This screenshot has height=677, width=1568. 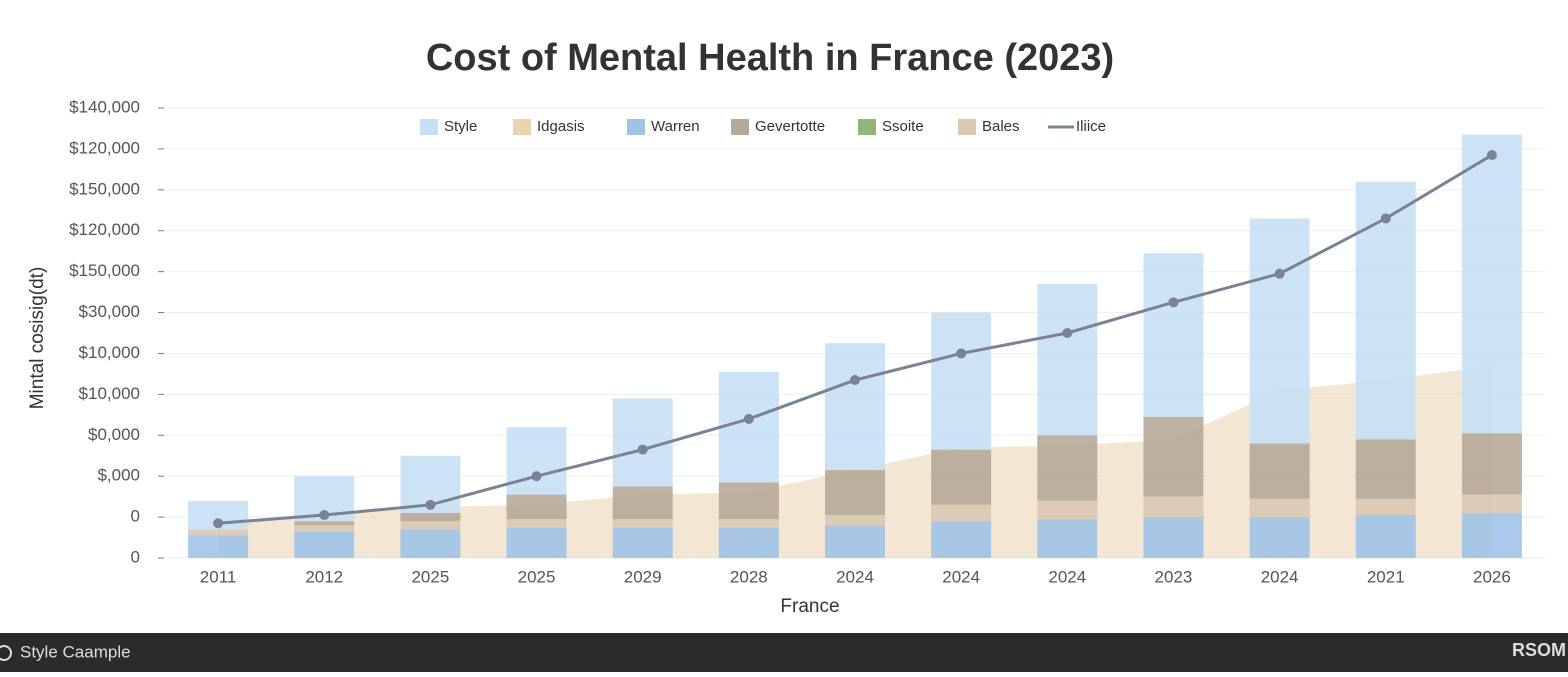 I want to click on x-tick-label: 2011, so click(x=218, y=576).